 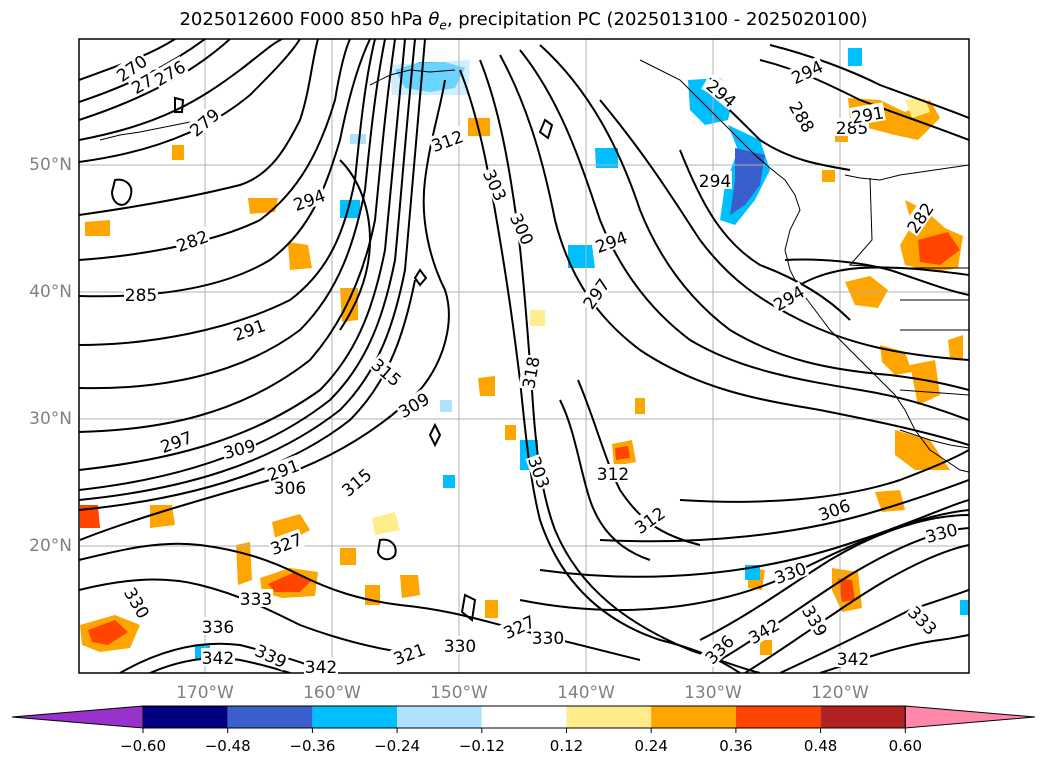 I want to click on contour-label: 279, so click(x=205, y=123).